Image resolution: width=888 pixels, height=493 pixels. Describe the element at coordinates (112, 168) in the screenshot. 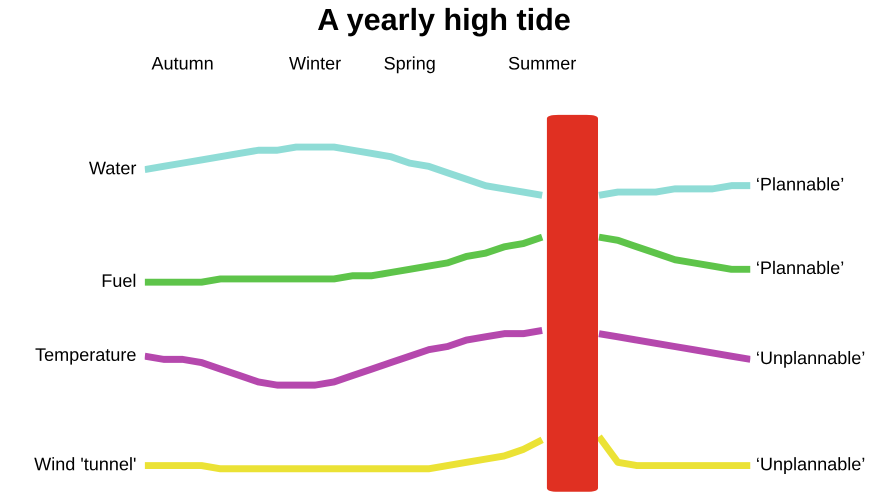

I see `series-label: Water` at that location.